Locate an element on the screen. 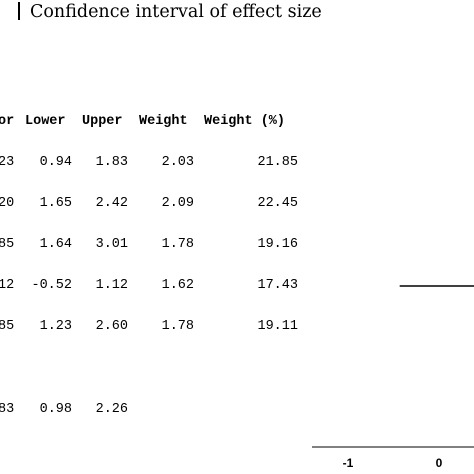 This screenshot has width=474, height=474. row-weight: 2.09 is located at coordinates (177, 203).